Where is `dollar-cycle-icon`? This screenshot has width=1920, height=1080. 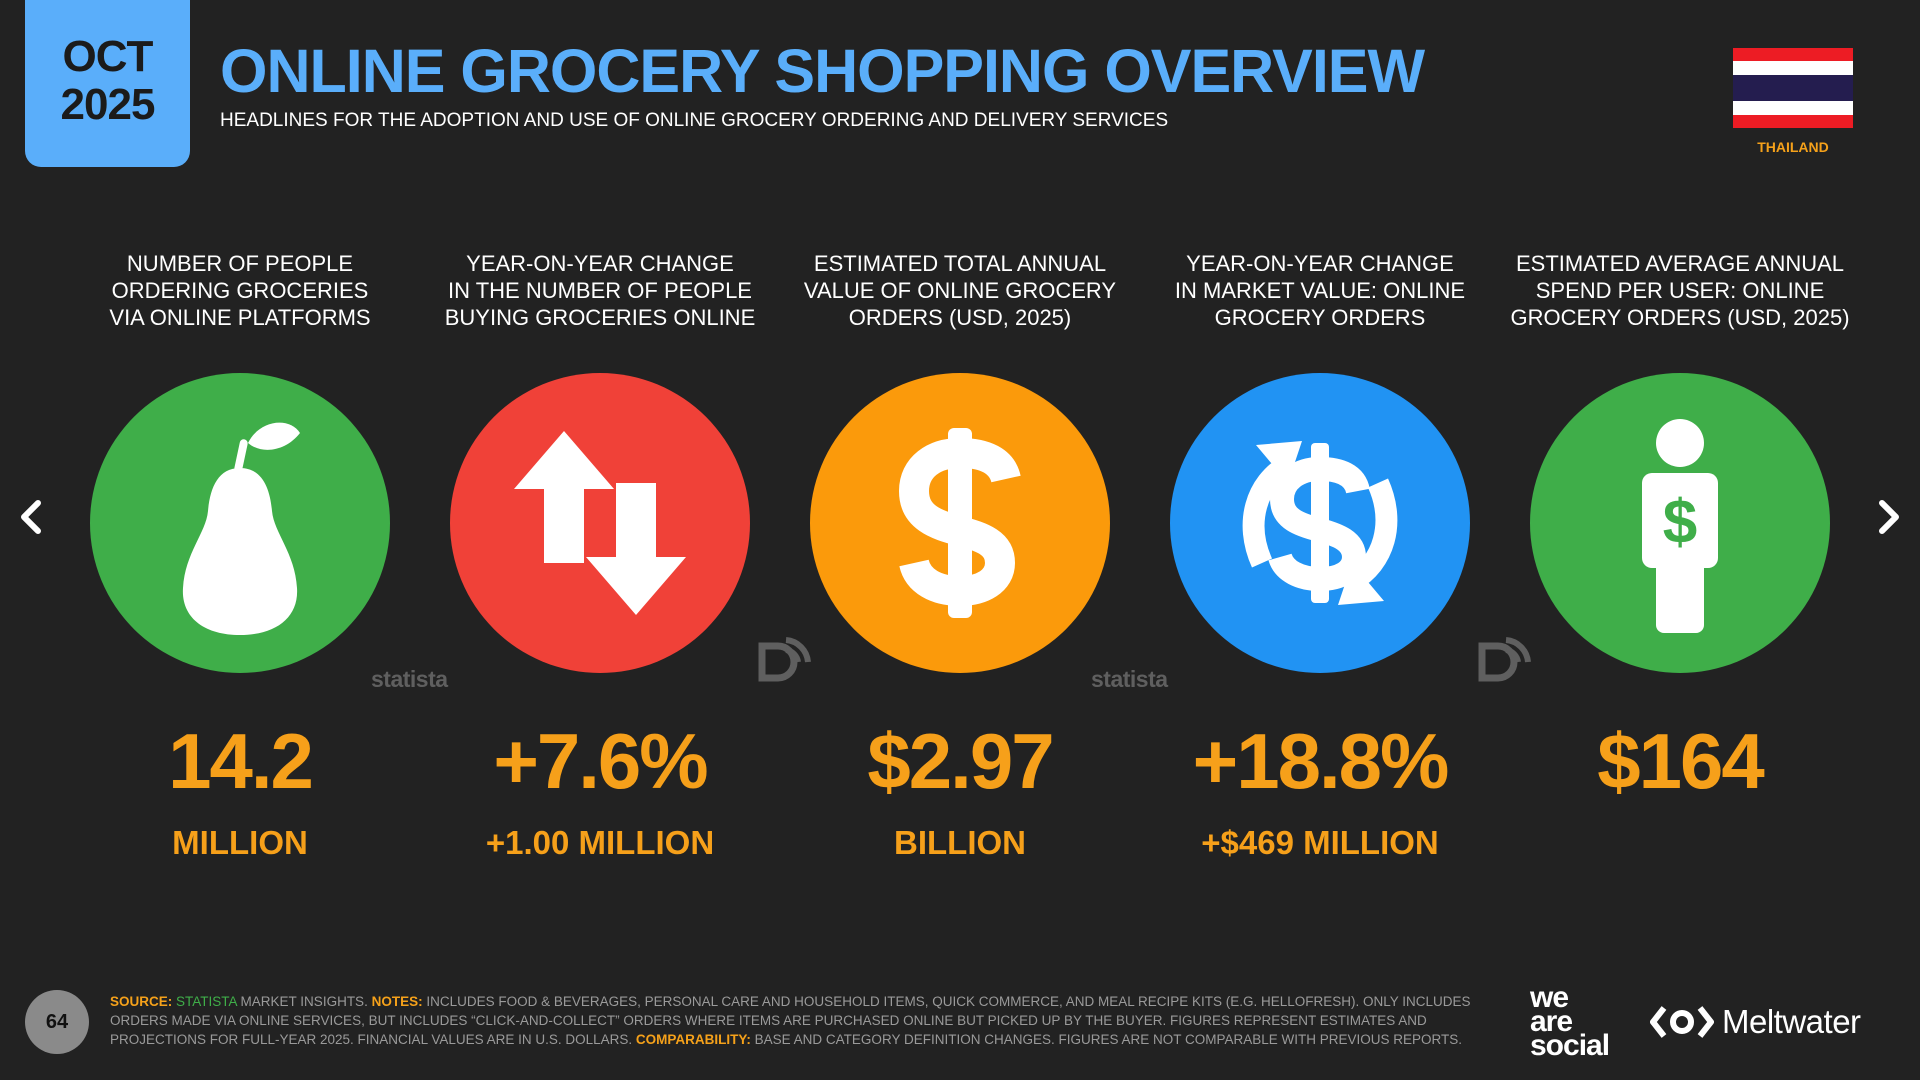 dollar-cycle-icon is located at coordinates (1320, 523).